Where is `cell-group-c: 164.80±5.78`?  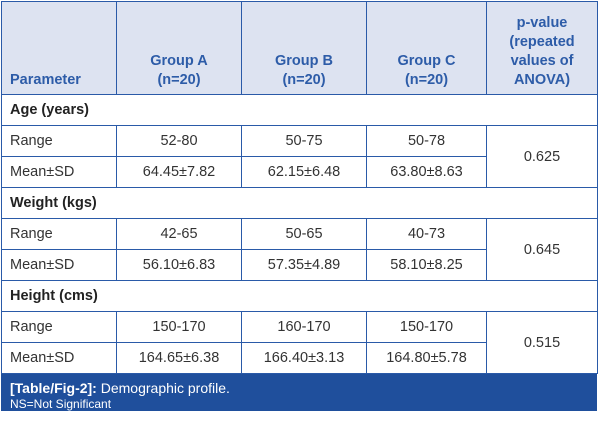
cell-group-c: 164.80±5.78 is located at coordinates (426, 358).